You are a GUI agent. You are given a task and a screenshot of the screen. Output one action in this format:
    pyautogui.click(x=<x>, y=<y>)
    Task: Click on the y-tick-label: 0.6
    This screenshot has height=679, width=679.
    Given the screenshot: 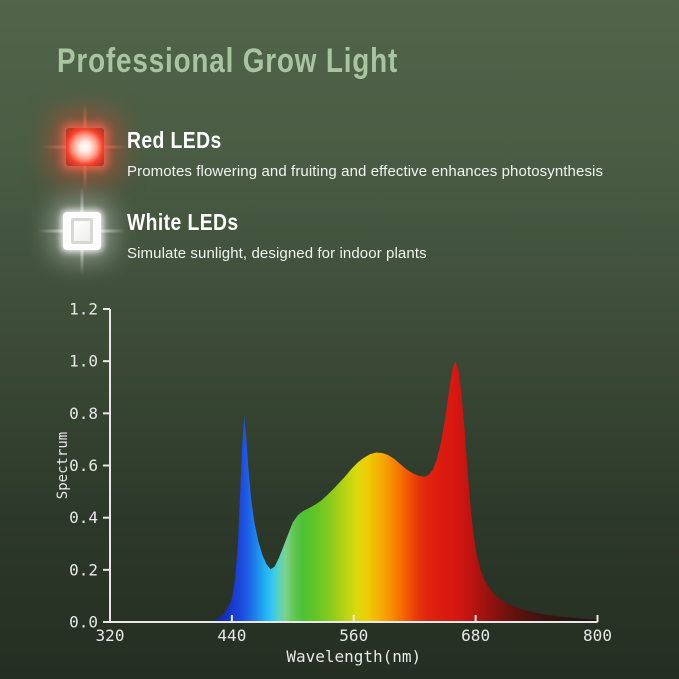 What is the action you would take?
    pyautogui.click(x=83, y=465)
    